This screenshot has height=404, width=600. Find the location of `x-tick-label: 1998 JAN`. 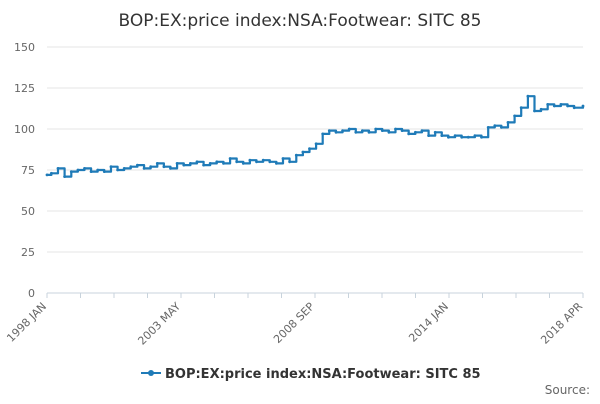

x-tick-label: 1998 JAN is located at coordinates (26, 322).